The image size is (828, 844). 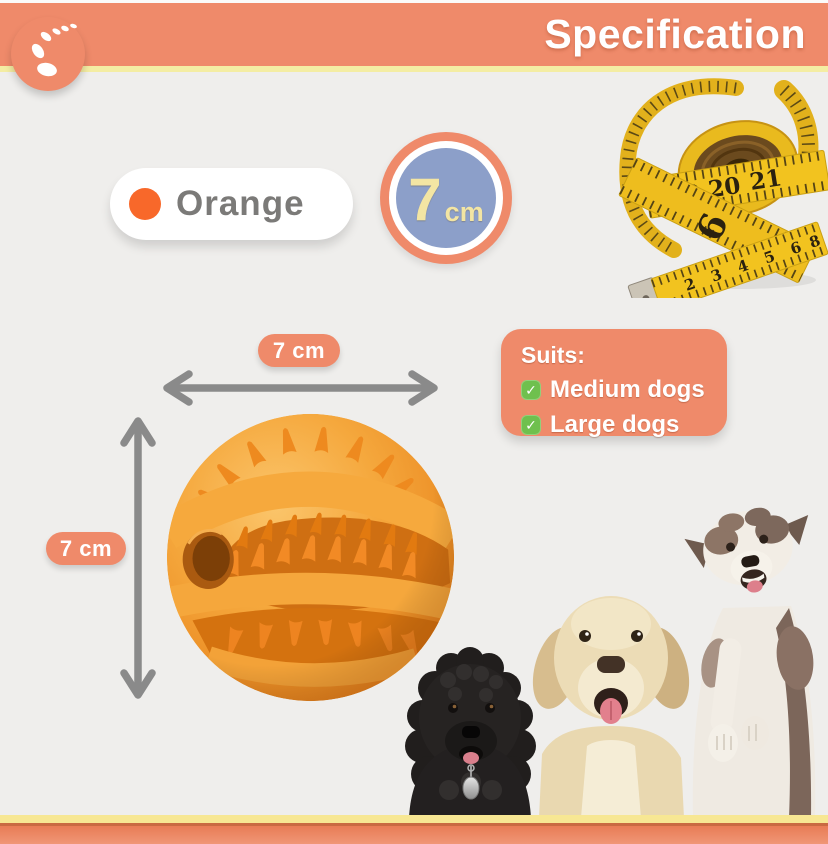 I want to click on size-badge: 7 cm, so click(x=446, y=198).